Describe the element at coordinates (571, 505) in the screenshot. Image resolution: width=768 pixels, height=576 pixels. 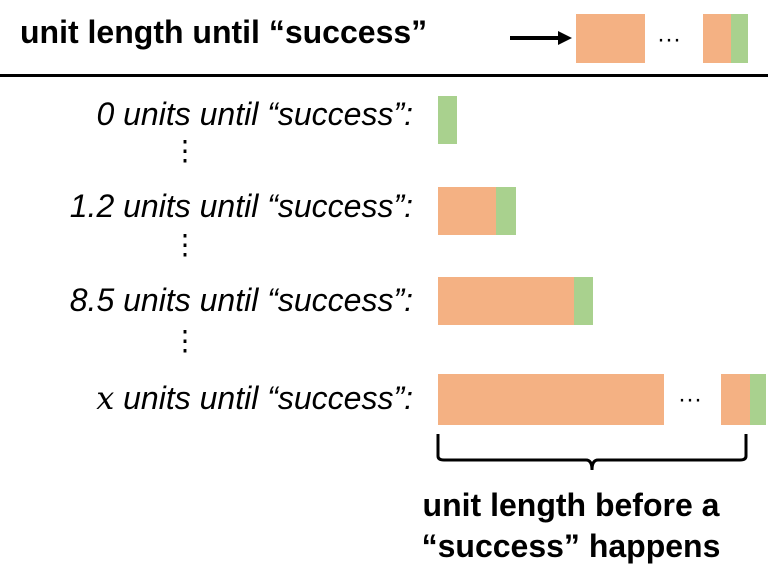
I see `brace-caption-line-1: unit length before a` at that location.